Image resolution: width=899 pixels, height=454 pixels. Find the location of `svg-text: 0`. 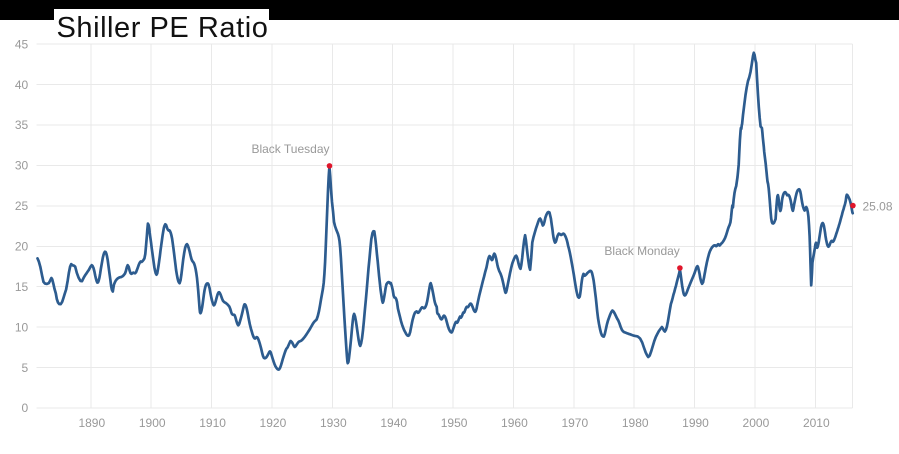

svg-text: 0 is located at coordinates (25, 408).